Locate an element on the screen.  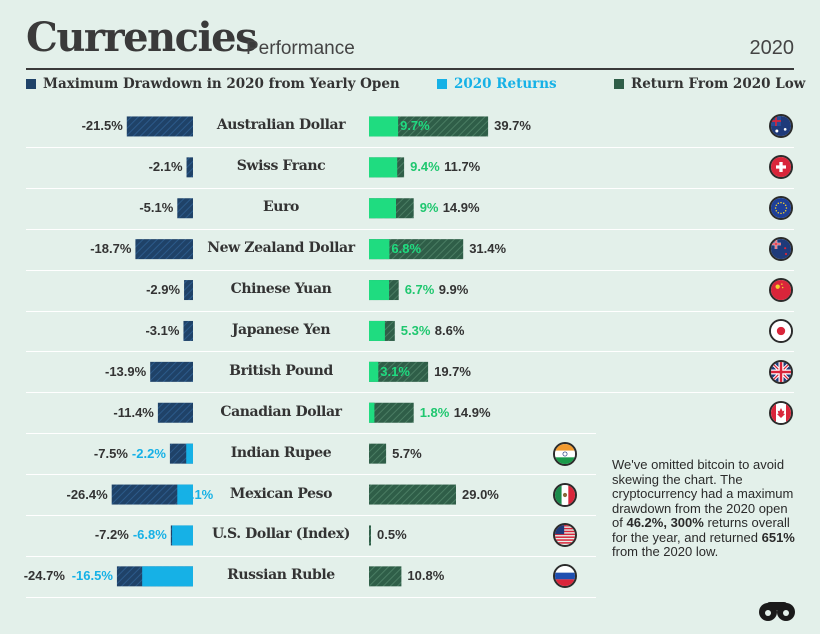
currency-name: New Zealand Dollar is located at coordinates (281, 248).